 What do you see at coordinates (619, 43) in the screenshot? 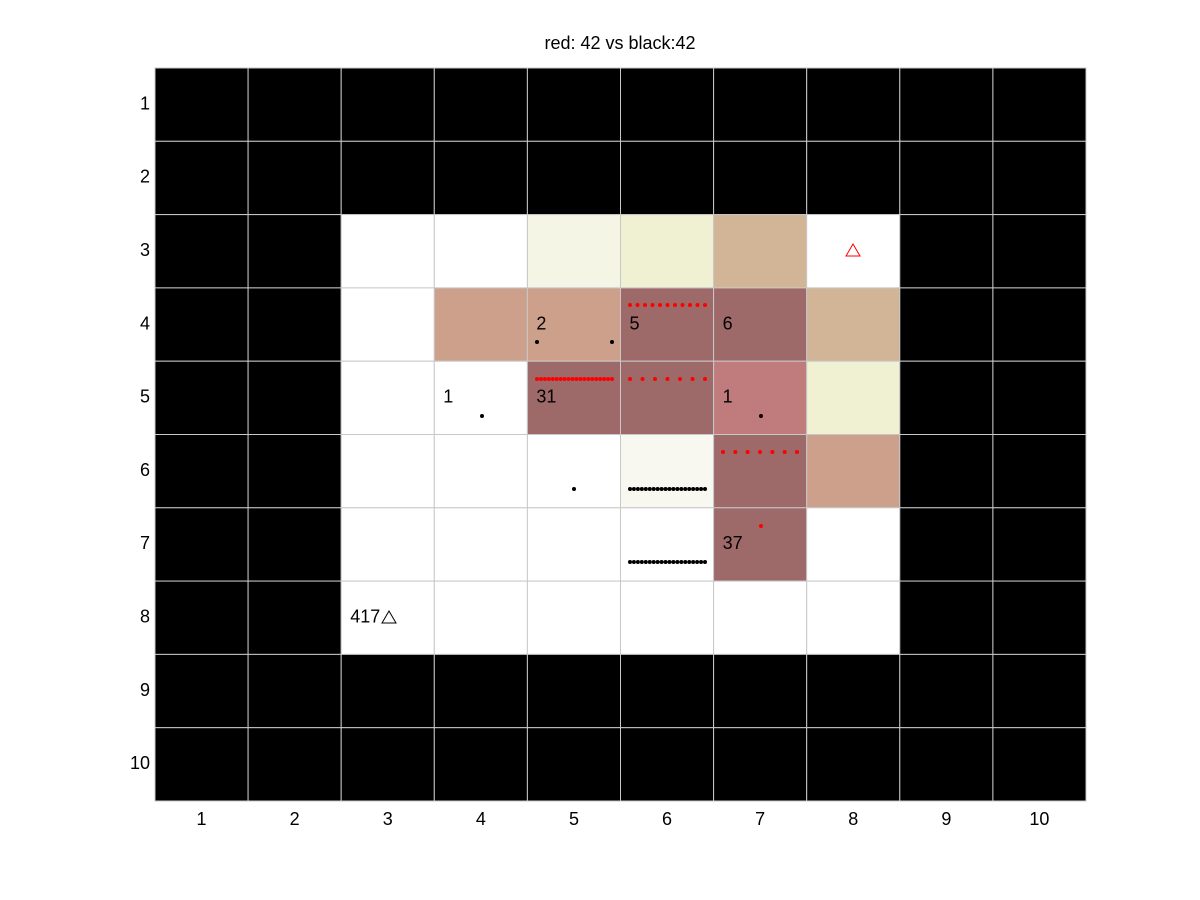
I see `title: red: 42 vs black:42` at bounding box center [619, 43].